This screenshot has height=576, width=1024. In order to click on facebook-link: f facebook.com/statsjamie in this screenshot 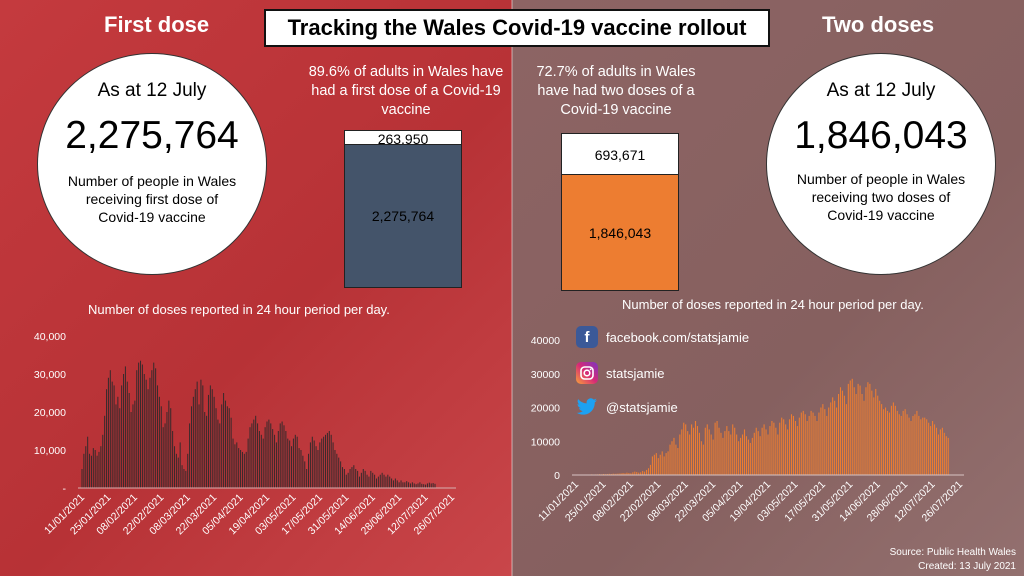, I will do `click(662, 337)`.